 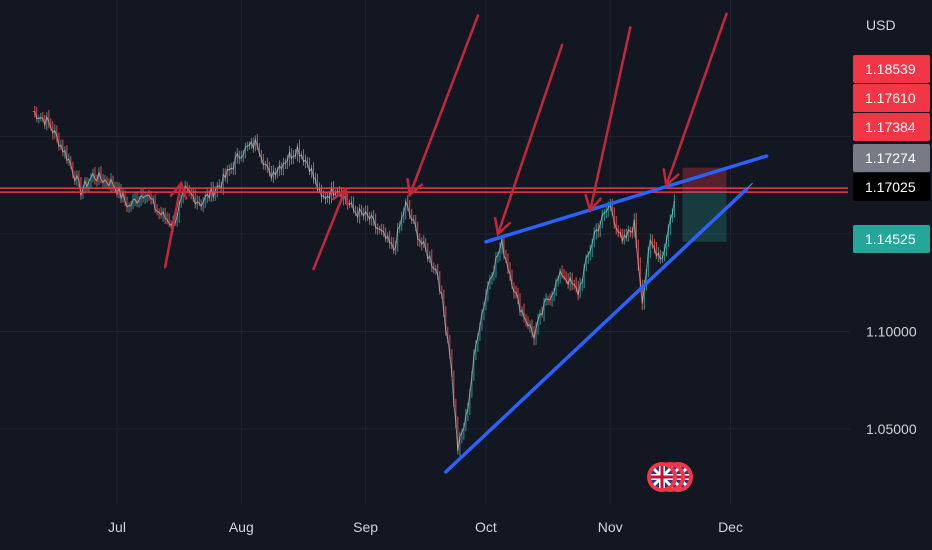 What do you see at coordinates (749, 186) in the screenshot?
I see `trendline-tail` at bounding box center [749, 186].